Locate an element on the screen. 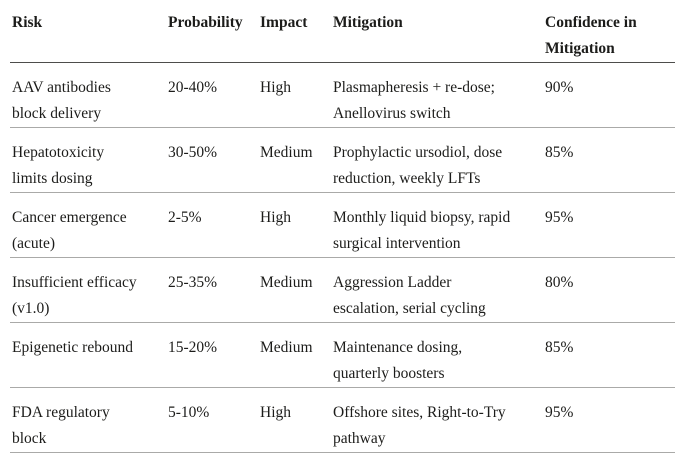 The height and width of the screenshot is (462, 682). probability-cell: 15-20% is located at coordinates (212, 355).